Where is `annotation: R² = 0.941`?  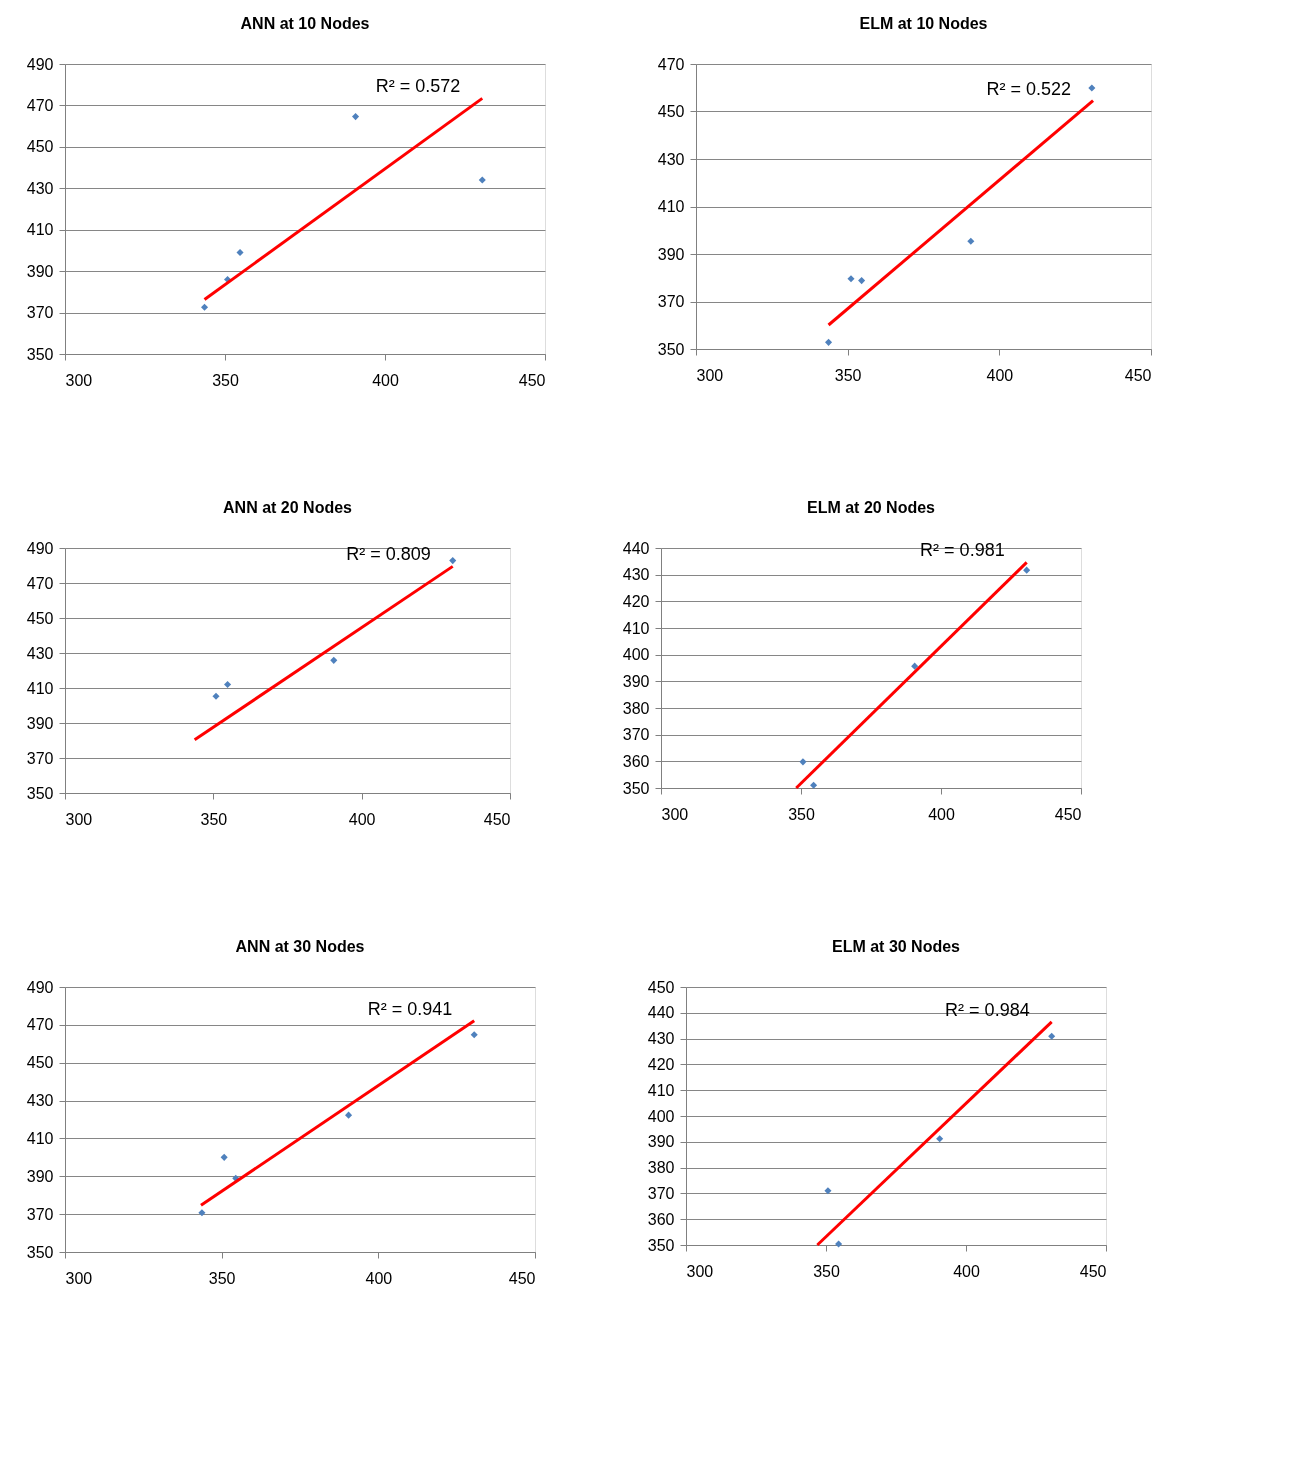
annotation: R² = 0.941 is located at coordinates (410, 1008).